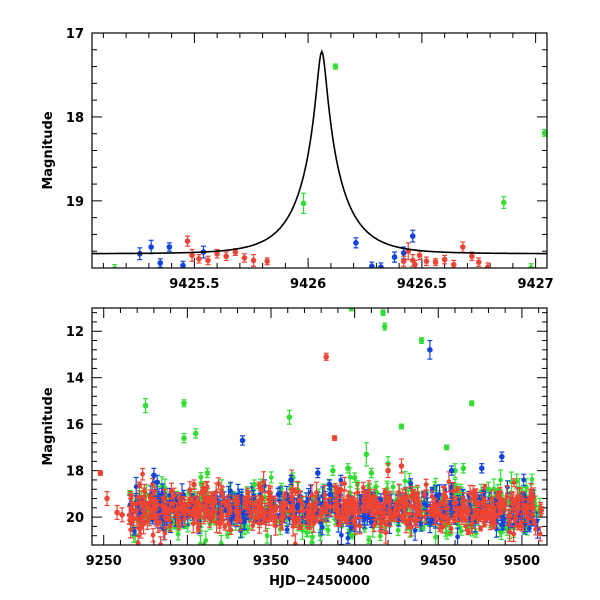 Image resolution: width=600 pixels, height=600 pixels. Describe the element at coordinates (75, 518) in the screenshot. I see `y-tick-label: 20` at that location.